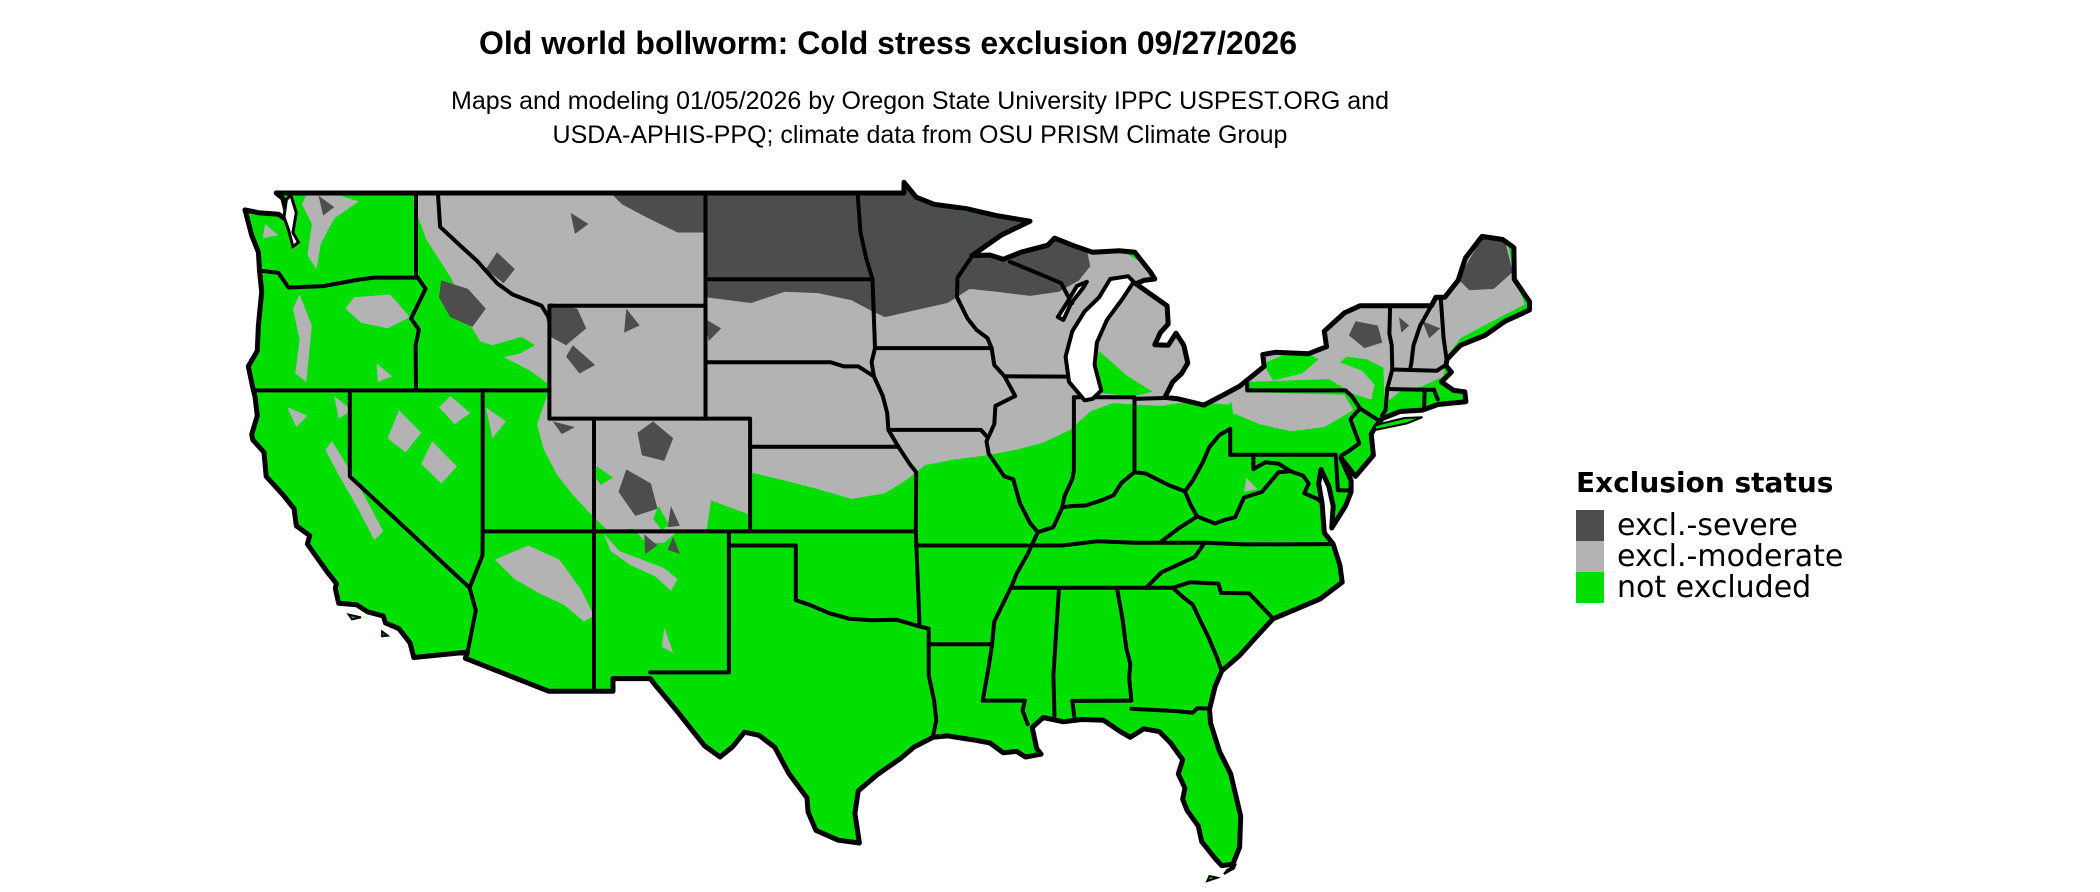 The image size is (2100, 892). What do you see at coordinates (1590, 556) in the screenshot?
I see `legend-swatch-moderate` at bounding box center [1590, 556].